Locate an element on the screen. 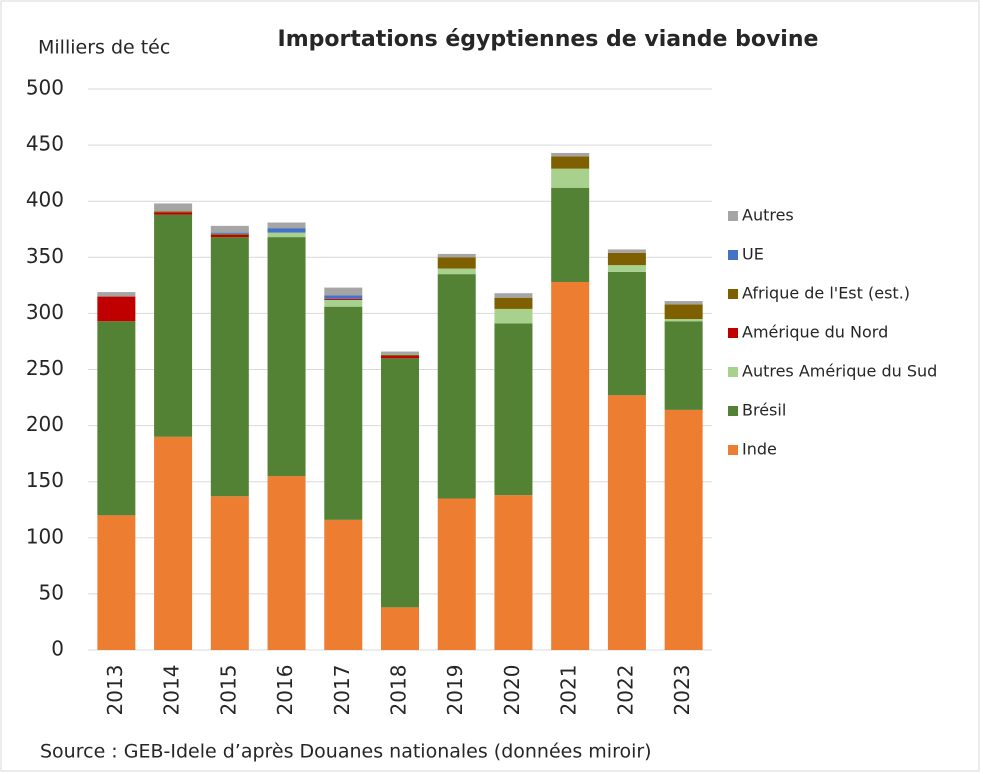 Image resolution: width=983 pixels, height=774 pixels. y-tick-label: 50 is located at coordinates (51, 592).